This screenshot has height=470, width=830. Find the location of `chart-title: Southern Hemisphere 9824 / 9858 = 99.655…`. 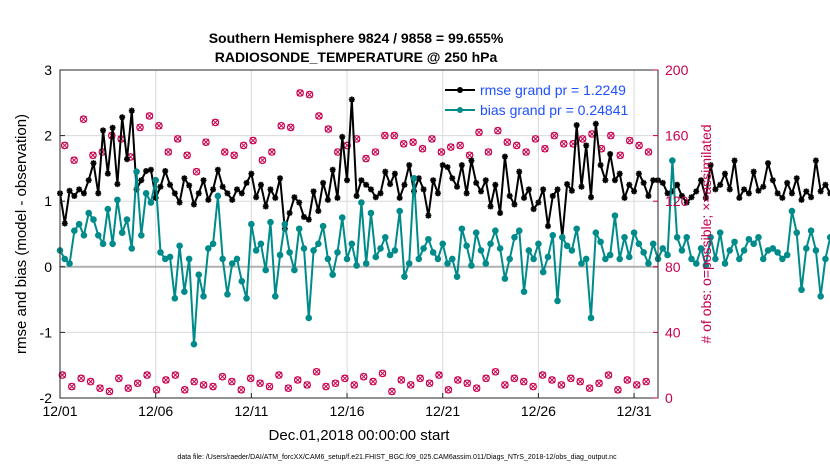

chart-title: Southern Hemisphere 9824 / 9858 = 99.655… is located at coordinates (356, 38).